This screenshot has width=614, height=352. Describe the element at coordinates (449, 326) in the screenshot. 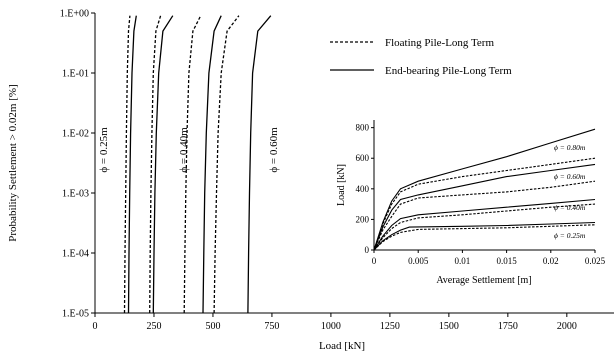

I see `x-tick-label: 1500` at that location.